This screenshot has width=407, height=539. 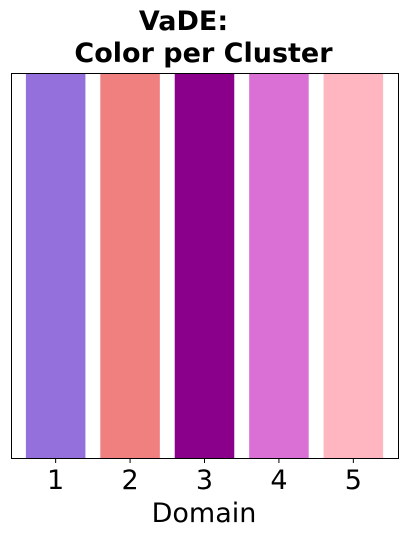 I want to click on x-tick-label-5: 5, so click(x=353, y=480).